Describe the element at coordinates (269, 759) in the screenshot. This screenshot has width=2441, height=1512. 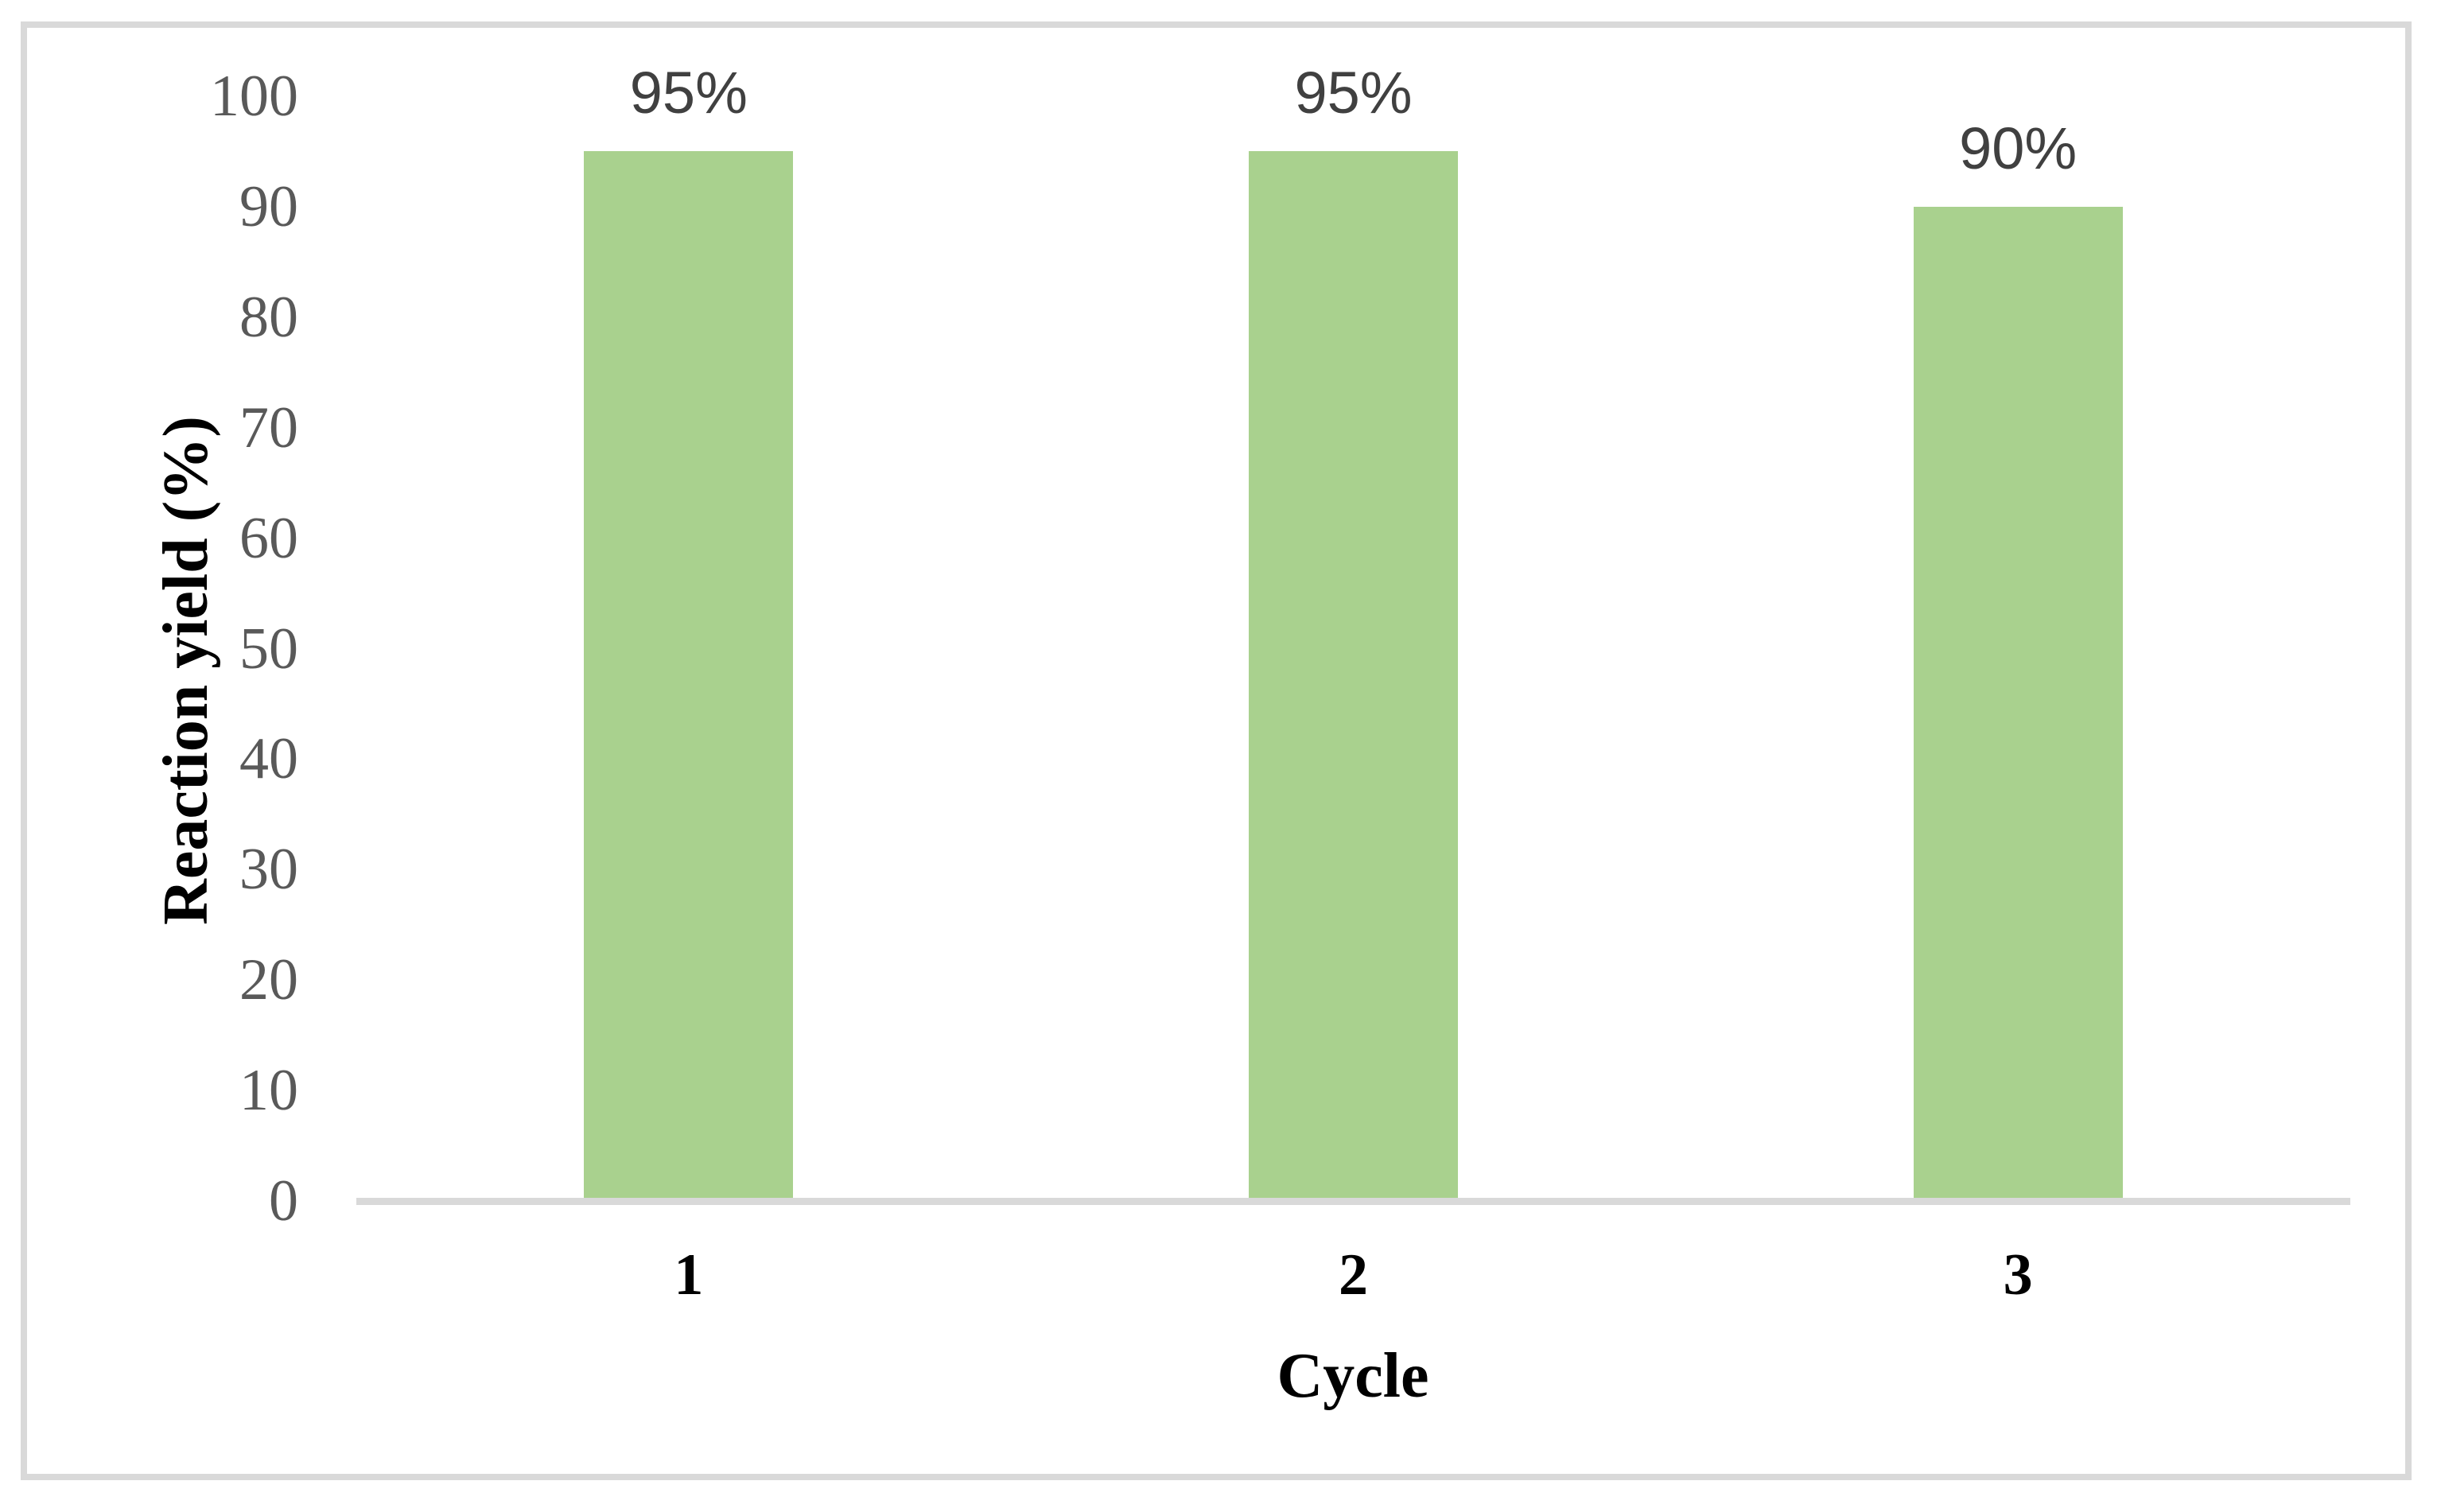
I see `y-tick-label: 40` at that location.